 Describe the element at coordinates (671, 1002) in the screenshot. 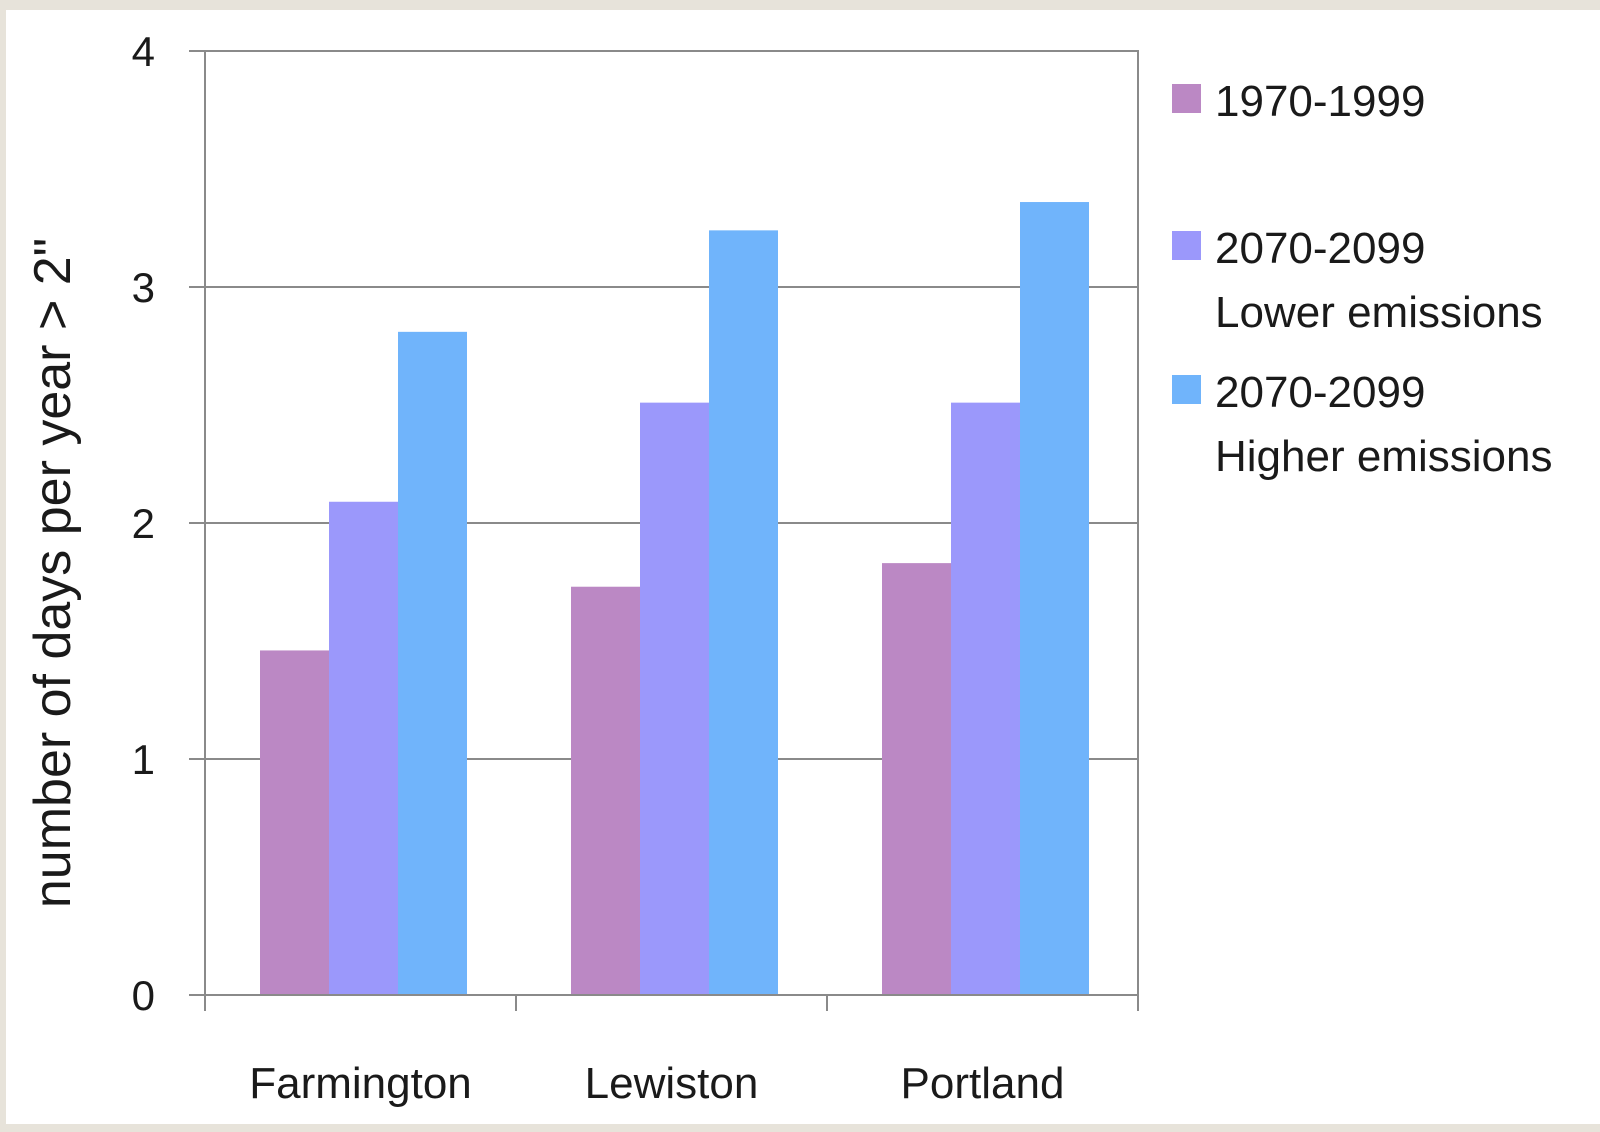

I see `x-axis` at that location.